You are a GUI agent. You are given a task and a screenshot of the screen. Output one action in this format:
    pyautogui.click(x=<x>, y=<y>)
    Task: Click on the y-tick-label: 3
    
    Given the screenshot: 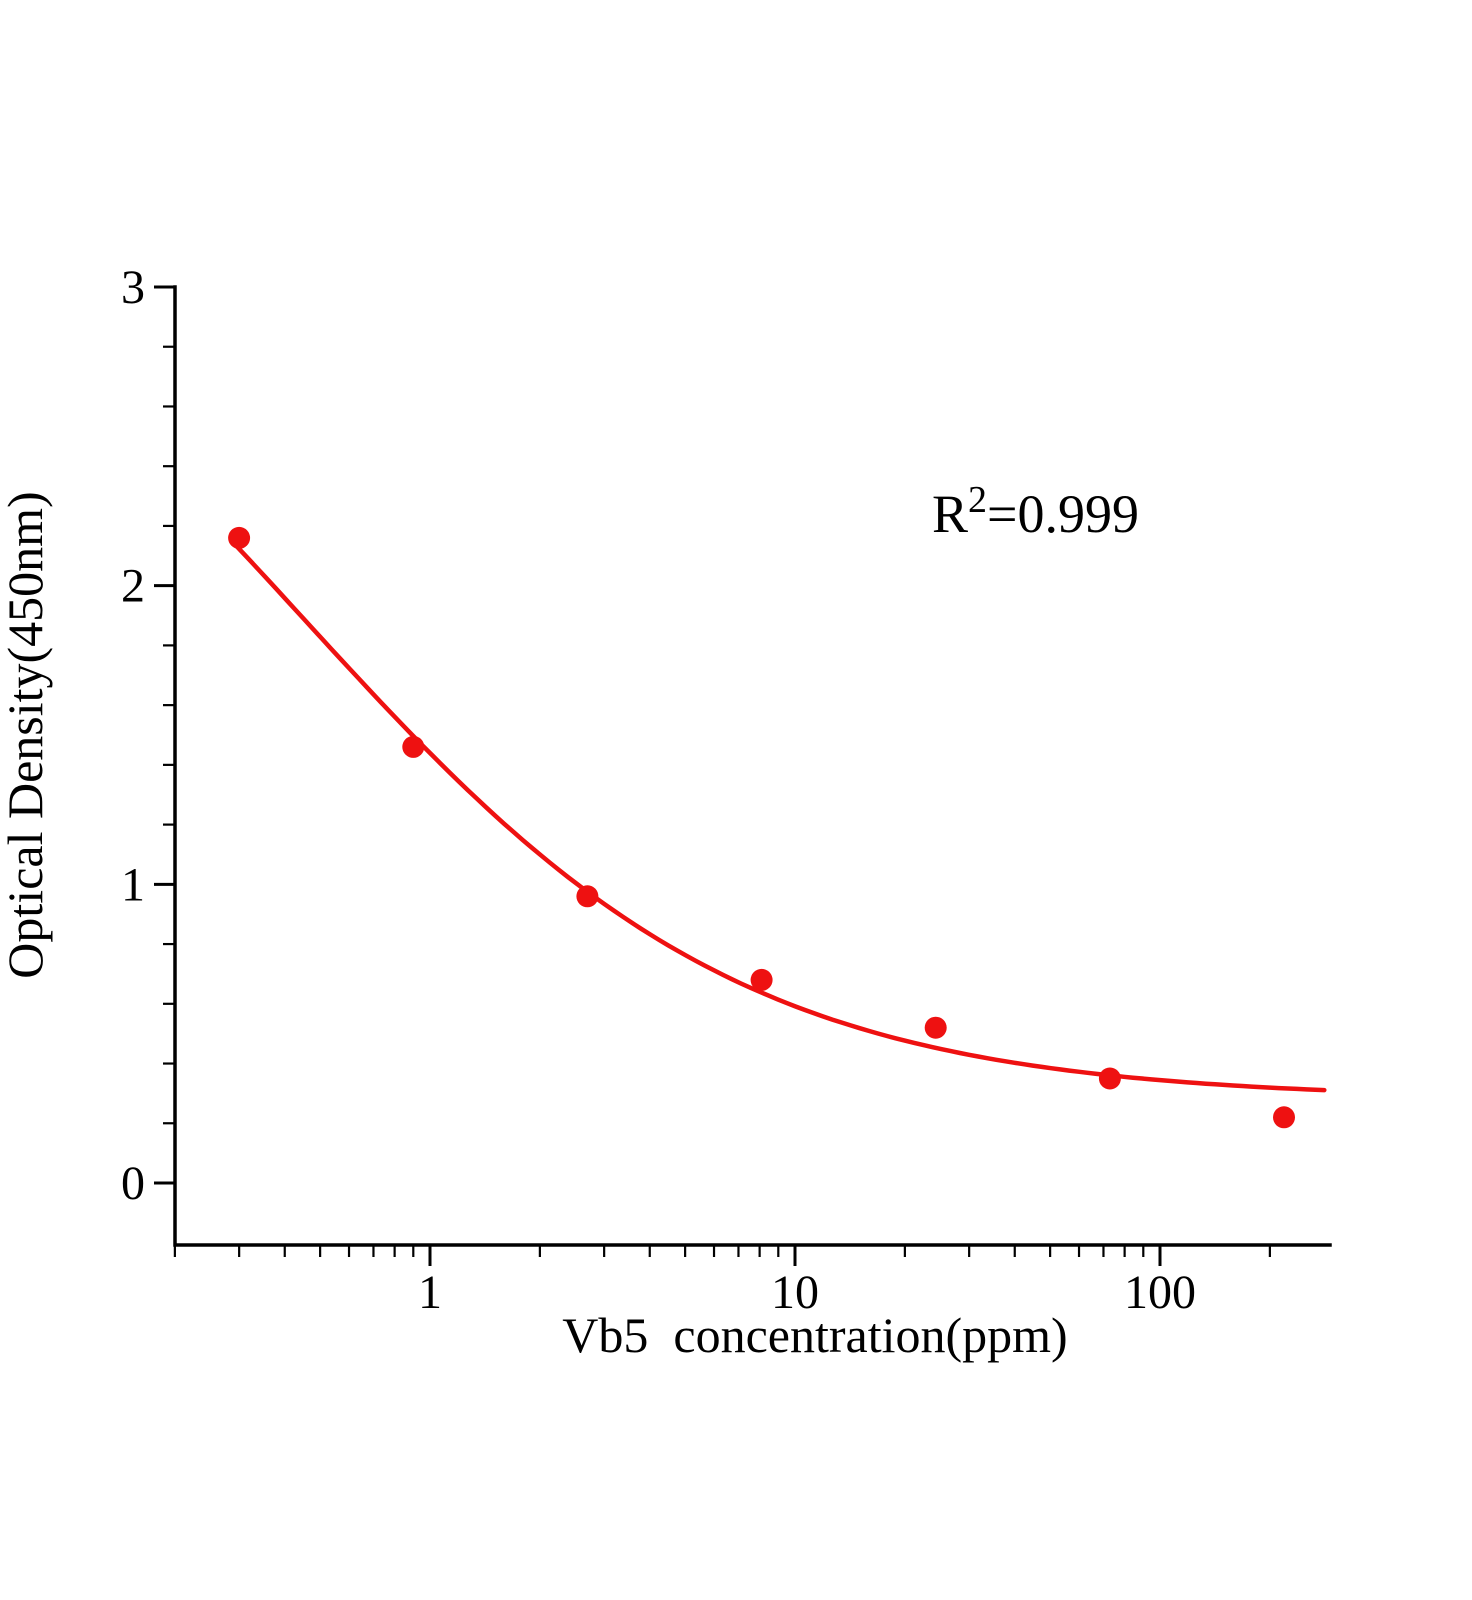 What is the action you would take?
    pyautogui.click(x=133, y=287)
    